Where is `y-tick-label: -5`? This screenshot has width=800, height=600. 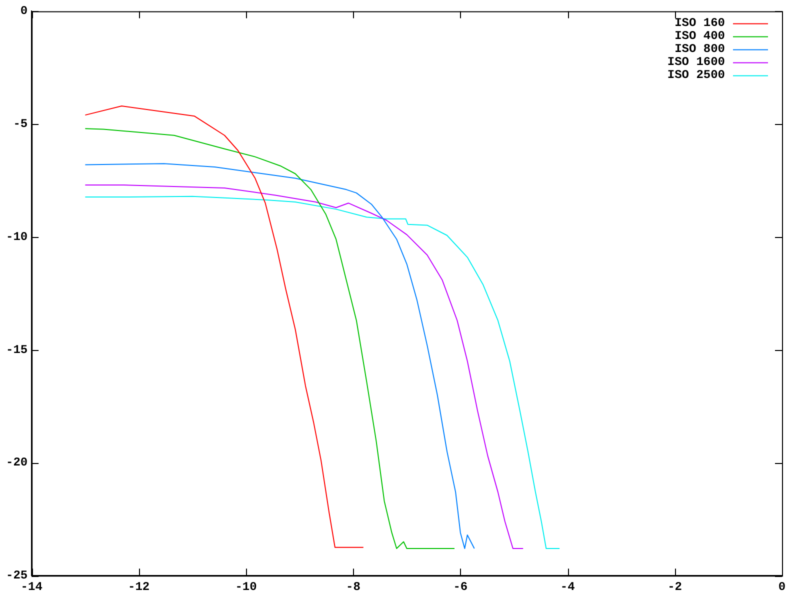
y-tick-label: -5 is located at coordinates (20, 124).